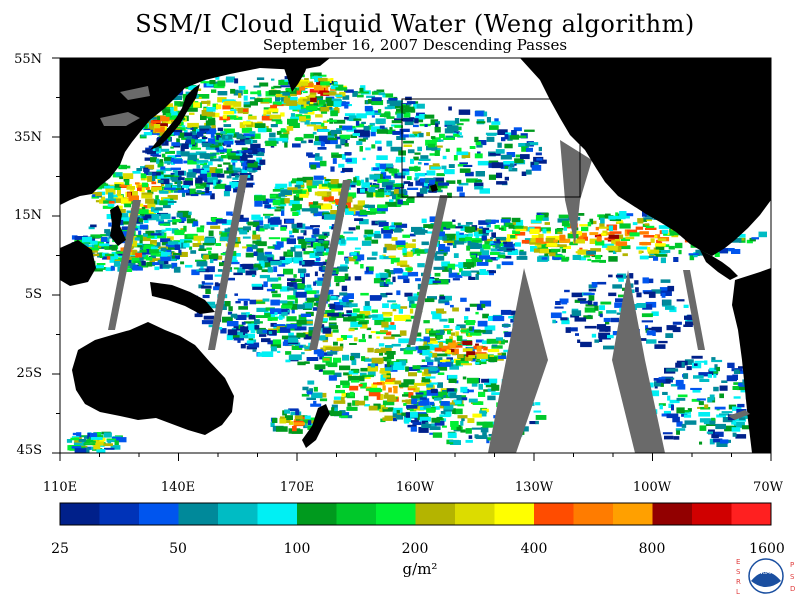 The height and width of the screenshot is (600, 800). I want to click on lat-label-55n: 55N, so click(28, 59).